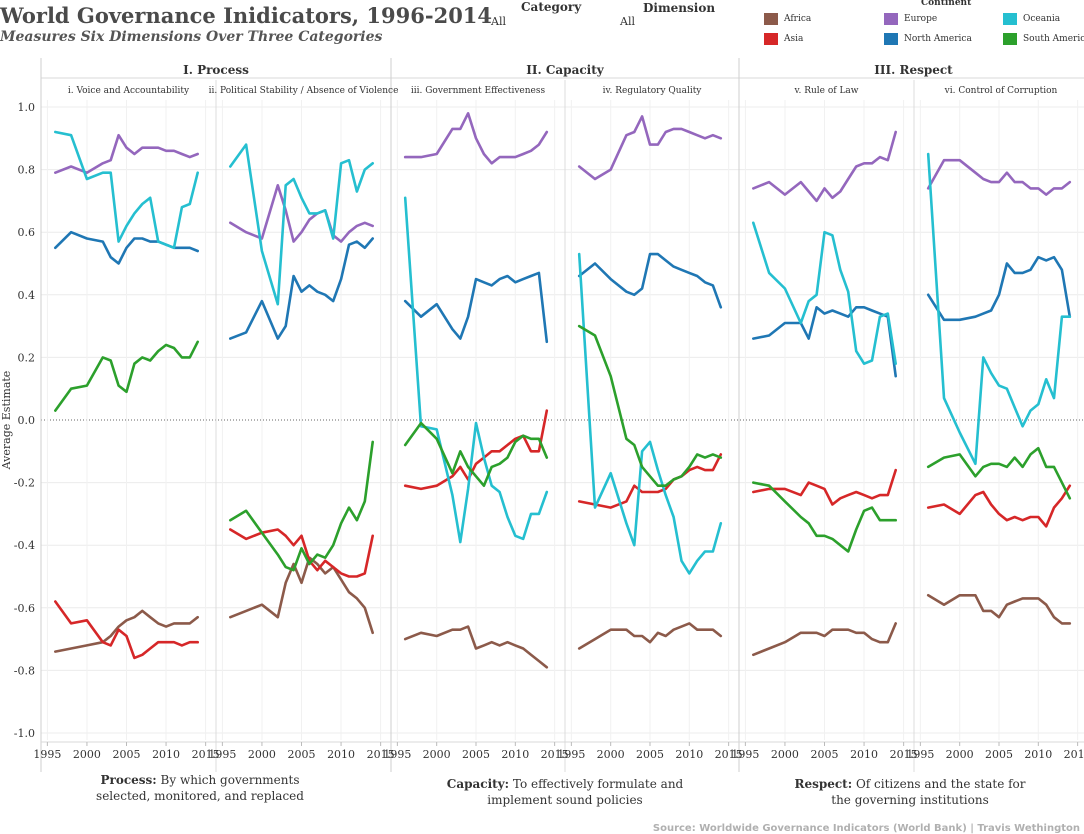 This screenshot has height=834, width=1084. What do you see at coordinates (498, 21) in the screenshot?
I see `category-filter-select: All` at bounding box center [498, 21].